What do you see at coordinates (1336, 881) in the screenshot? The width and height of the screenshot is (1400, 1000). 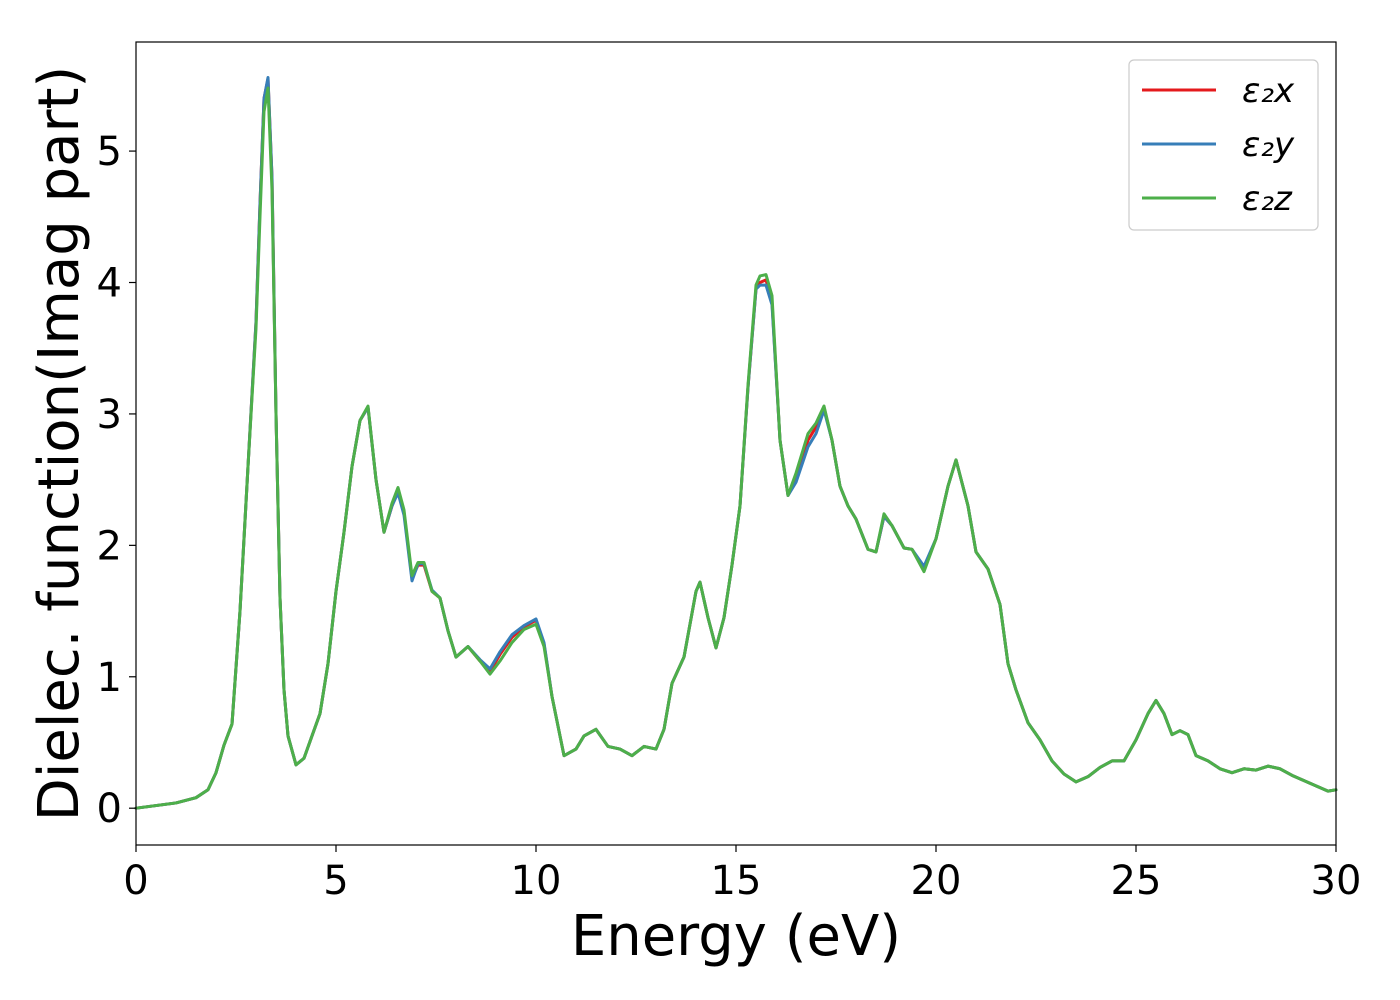 I see `x-tick-label: 30` at bounding box center [1336, 881].